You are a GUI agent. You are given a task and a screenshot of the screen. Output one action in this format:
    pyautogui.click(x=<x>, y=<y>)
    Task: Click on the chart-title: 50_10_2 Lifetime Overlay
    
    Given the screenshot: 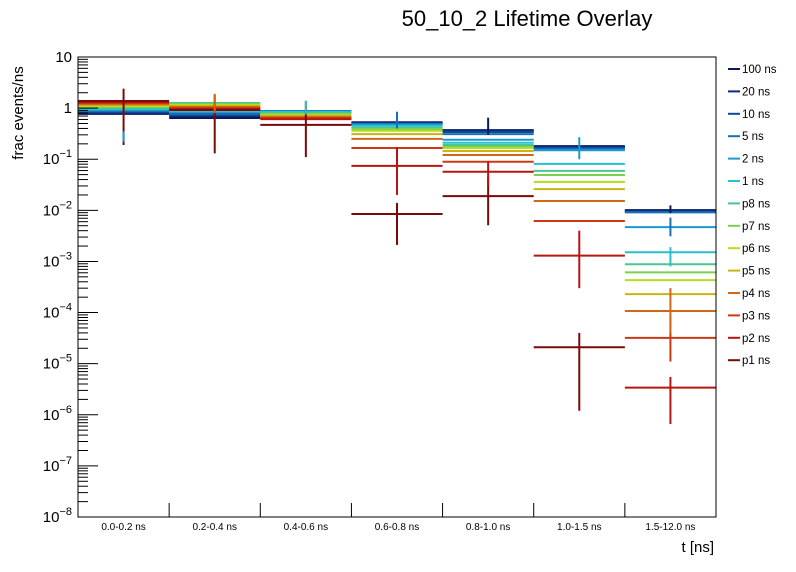 What is the action you would take?
    pyautogui.click(x=527, y=18)
    